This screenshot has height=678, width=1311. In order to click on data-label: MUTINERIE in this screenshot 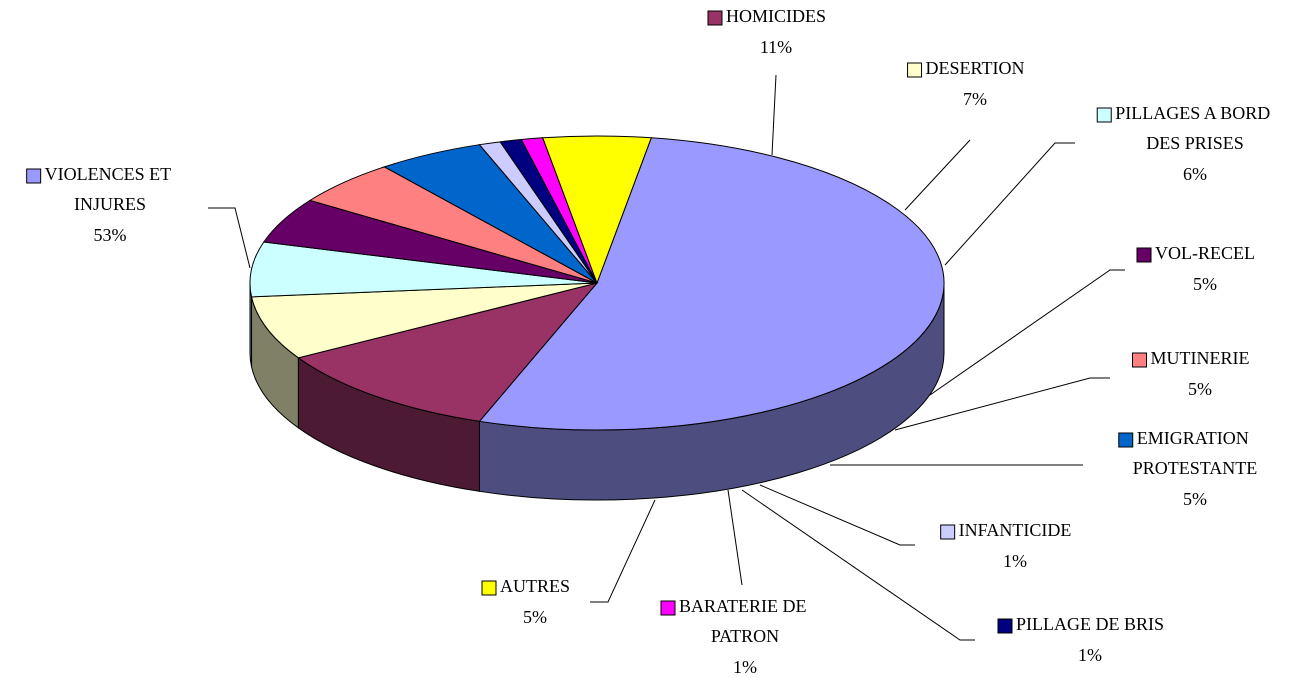, I will do `click(1200, 358)`.